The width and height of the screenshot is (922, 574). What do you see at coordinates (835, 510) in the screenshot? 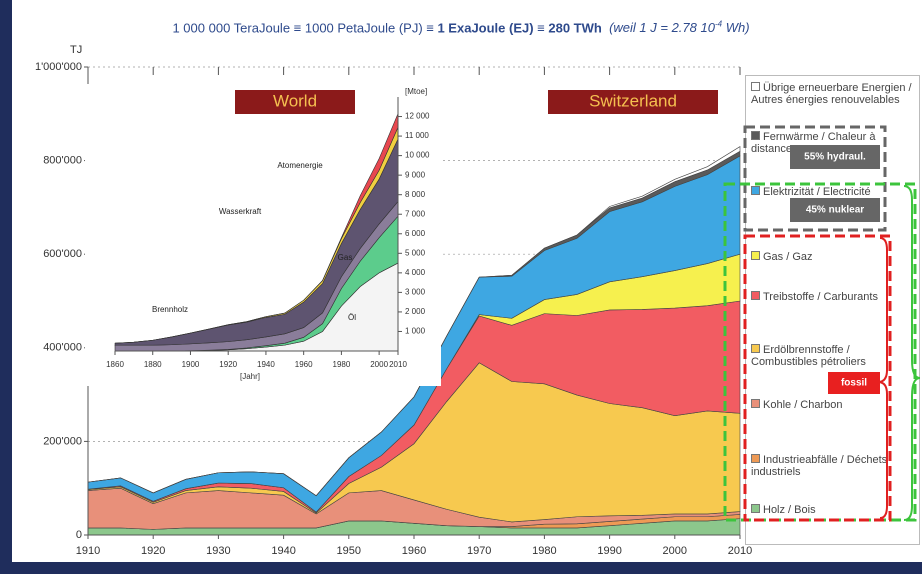
I see `legend-item: Holz / Bois` at bounding box center [835, 510].